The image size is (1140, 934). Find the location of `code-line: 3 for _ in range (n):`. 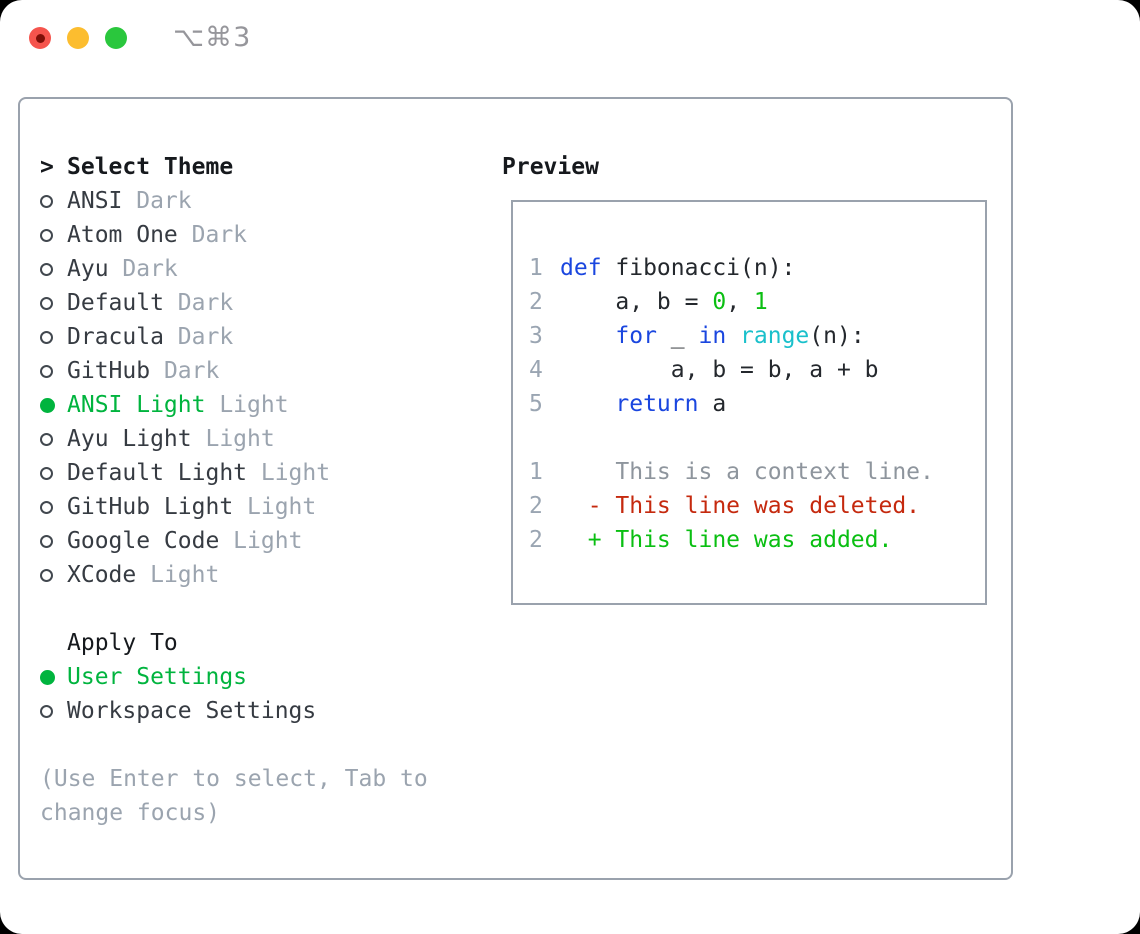

code-line: 3 for _ in range (n): is located at coordinates (757, 336).